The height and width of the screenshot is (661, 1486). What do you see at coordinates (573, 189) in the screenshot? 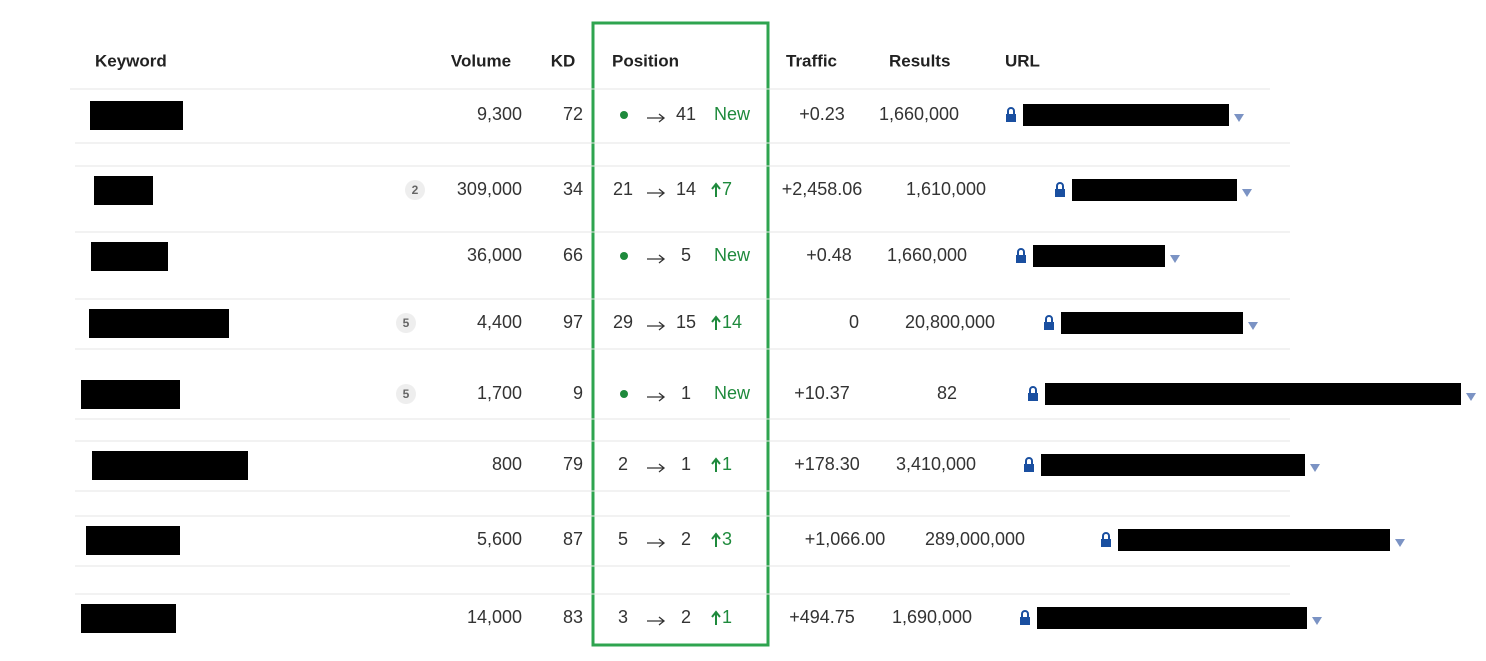
I see `kd: 34` at bounding box center [573, 189].